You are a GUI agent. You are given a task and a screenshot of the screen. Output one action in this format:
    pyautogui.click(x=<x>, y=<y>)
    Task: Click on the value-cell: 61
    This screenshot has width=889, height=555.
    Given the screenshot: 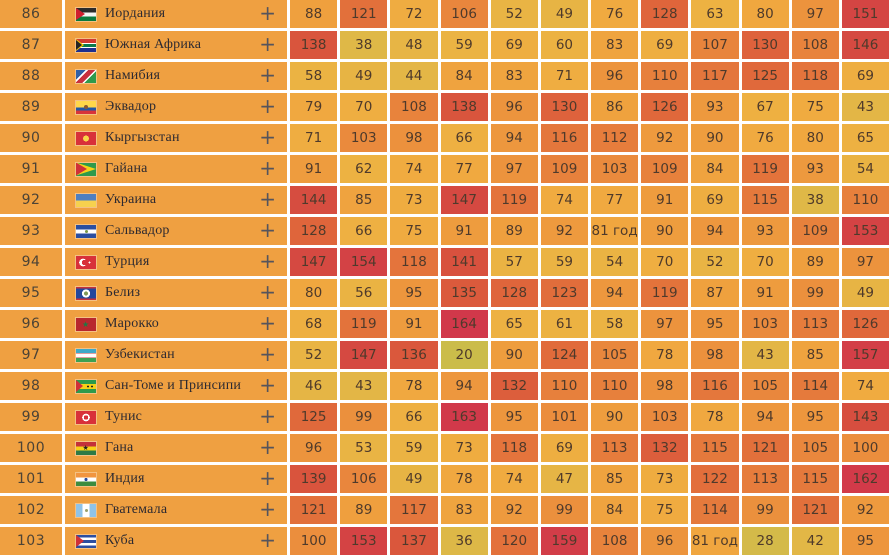 What is the action you would take?
    pyautogui.click(x=564, y=324)
    